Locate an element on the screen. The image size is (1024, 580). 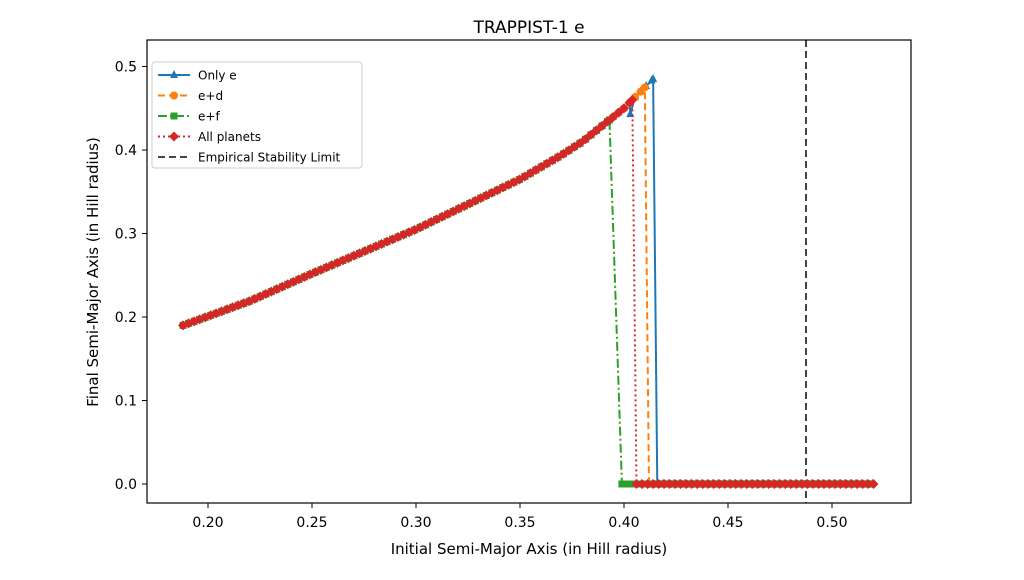
legend-label: Only e is located at coordinates (217, 76).